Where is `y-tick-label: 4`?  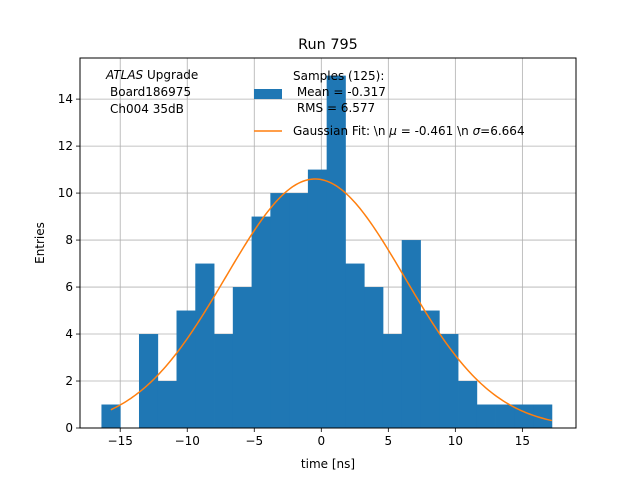 y-tick-label: 4 is located at coordinates (69, 334).